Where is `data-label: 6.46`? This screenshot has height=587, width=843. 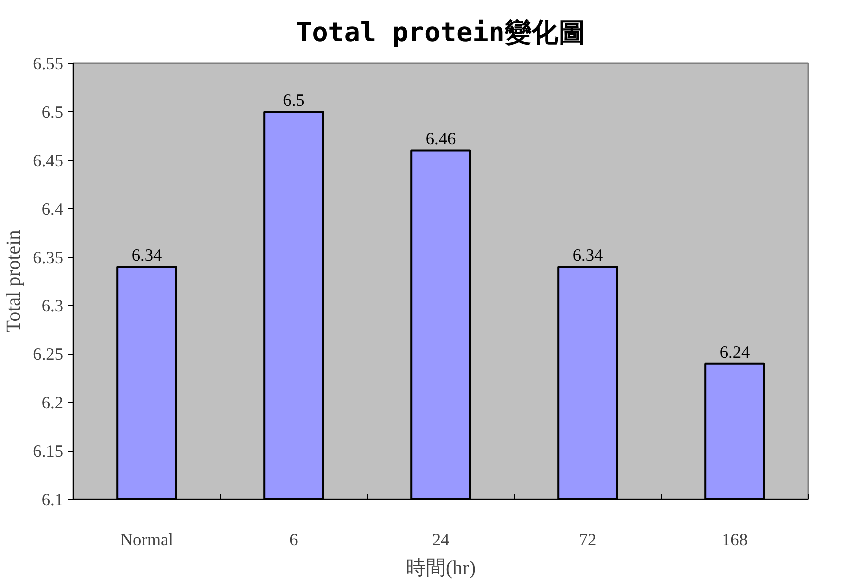 data-label: 6.46 is located at coordinates (441, 139).